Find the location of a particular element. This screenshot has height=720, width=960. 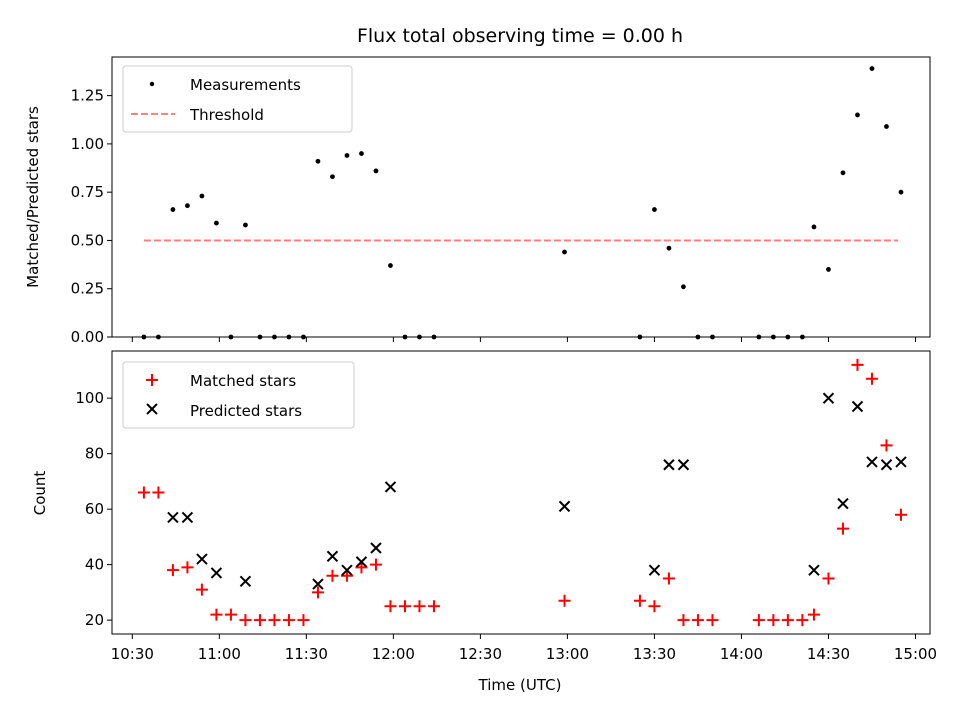

ratio-panel-ylabel: Matched/Predicted stars is located at coordinates (33, 197).